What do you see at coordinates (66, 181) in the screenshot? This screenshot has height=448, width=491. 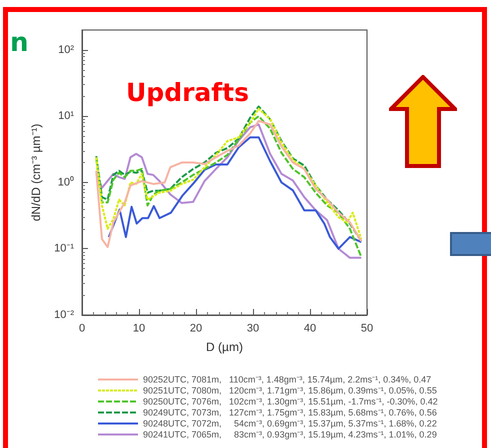 I see `y-tick-label: 10⁰` at bounding box center [66, 181].